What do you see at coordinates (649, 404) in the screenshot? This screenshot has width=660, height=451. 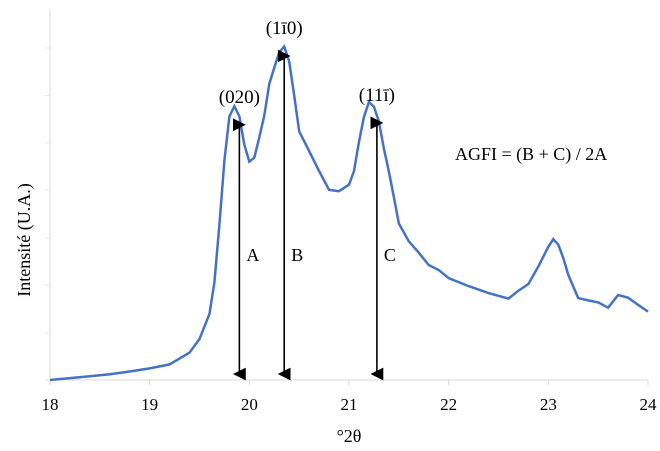 I see `x-tick-label: 24` at bounding box center [649, 404].